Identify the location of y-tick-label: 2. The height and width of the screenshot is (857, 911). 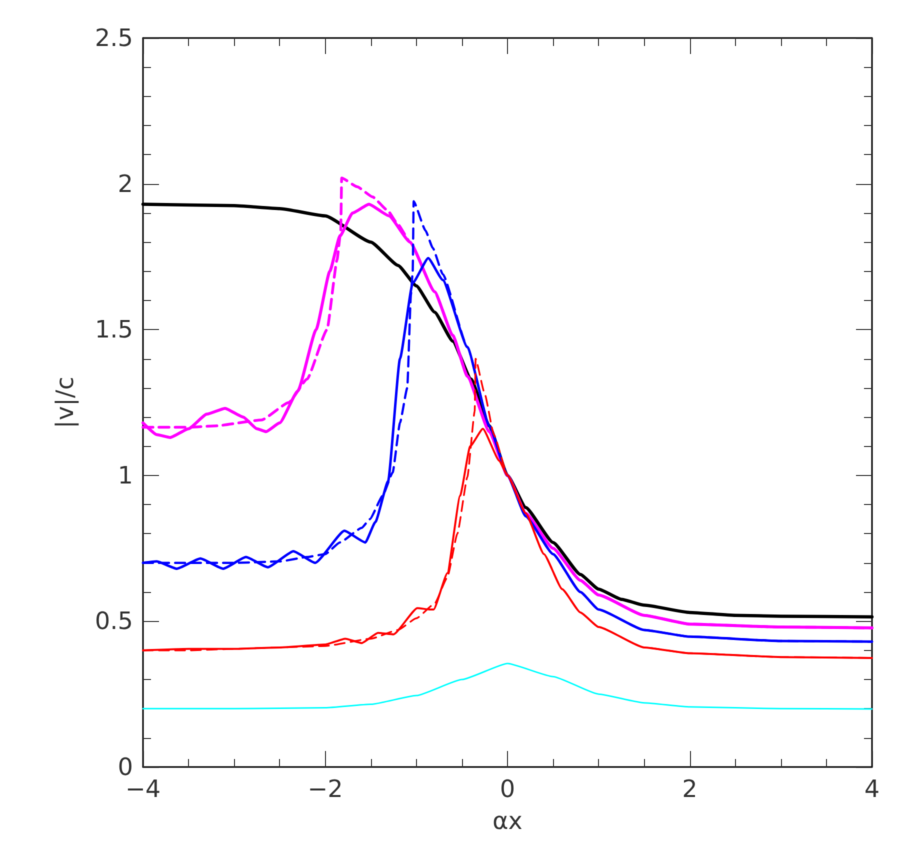
(125, 184).